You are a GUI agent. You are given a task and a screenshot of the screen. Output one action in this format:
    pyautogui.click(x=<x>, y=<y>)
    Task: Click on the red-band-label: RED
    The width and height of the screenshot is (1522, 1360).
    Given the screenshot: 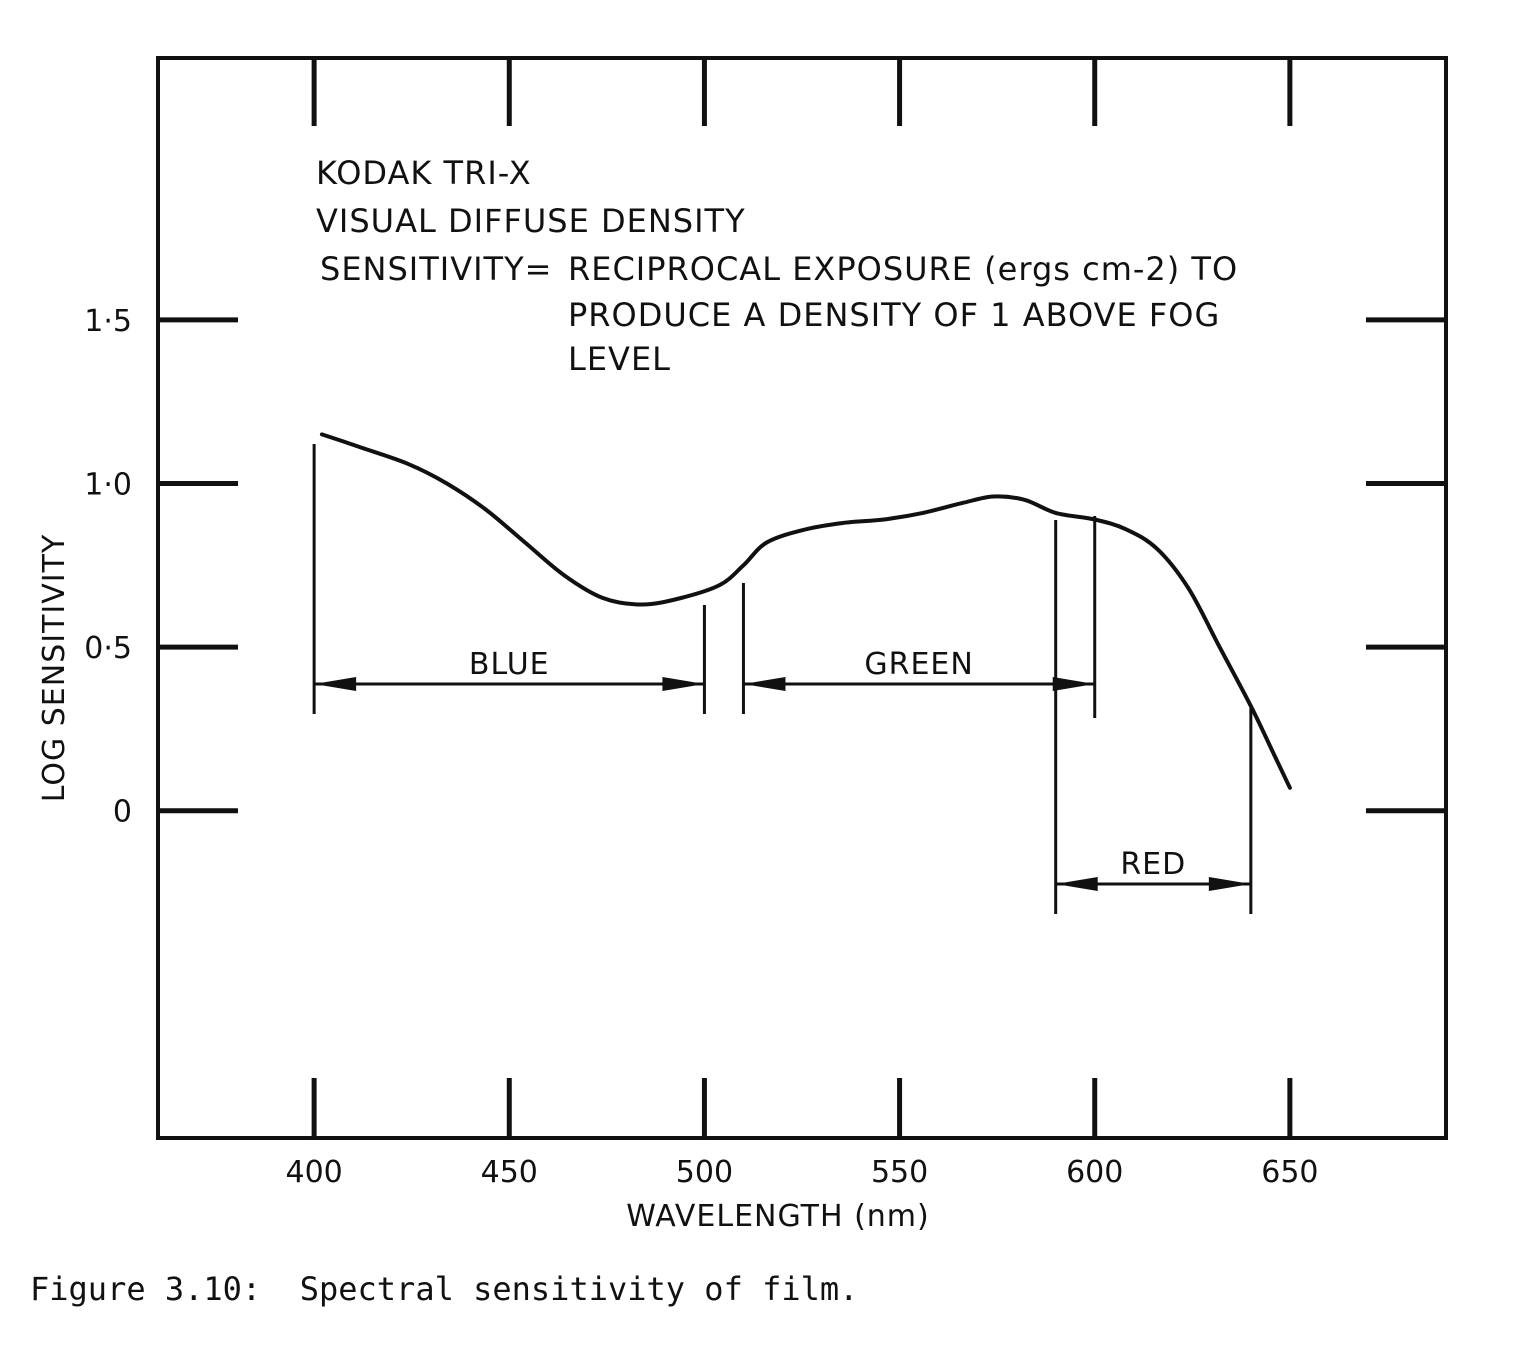 What is the action you would take?
    pyautogui.click(x=1153, y=864)
    